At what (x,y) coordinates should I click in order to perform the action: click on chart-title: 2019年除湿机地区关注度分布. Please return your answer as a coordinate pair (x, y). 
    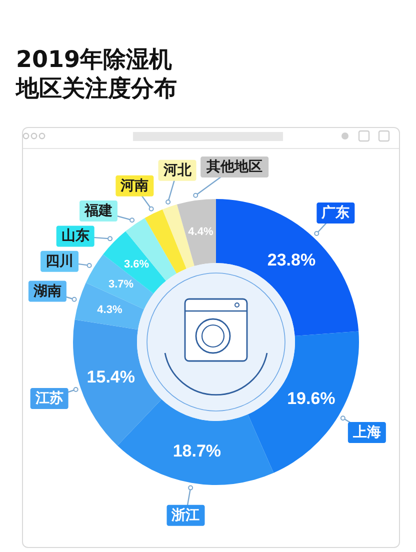
    Looking at the image, I should click on (97, 75).